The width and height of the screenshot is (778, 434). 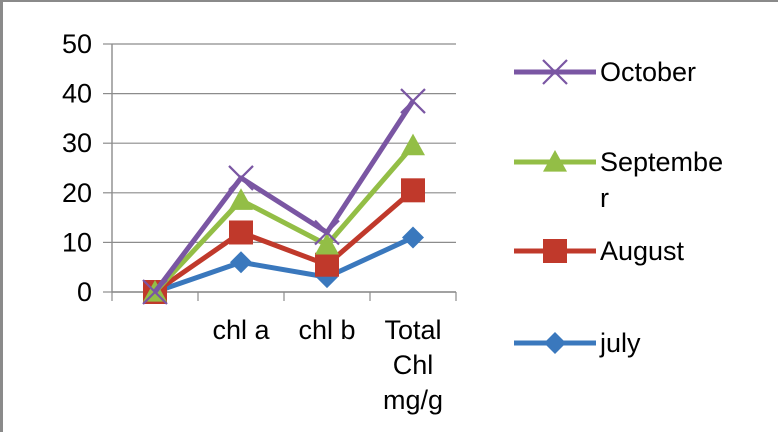 What do you see at coordinates (284, 265) in the screenshot?
I see `series-line-july` at bounding box center [284, 265].